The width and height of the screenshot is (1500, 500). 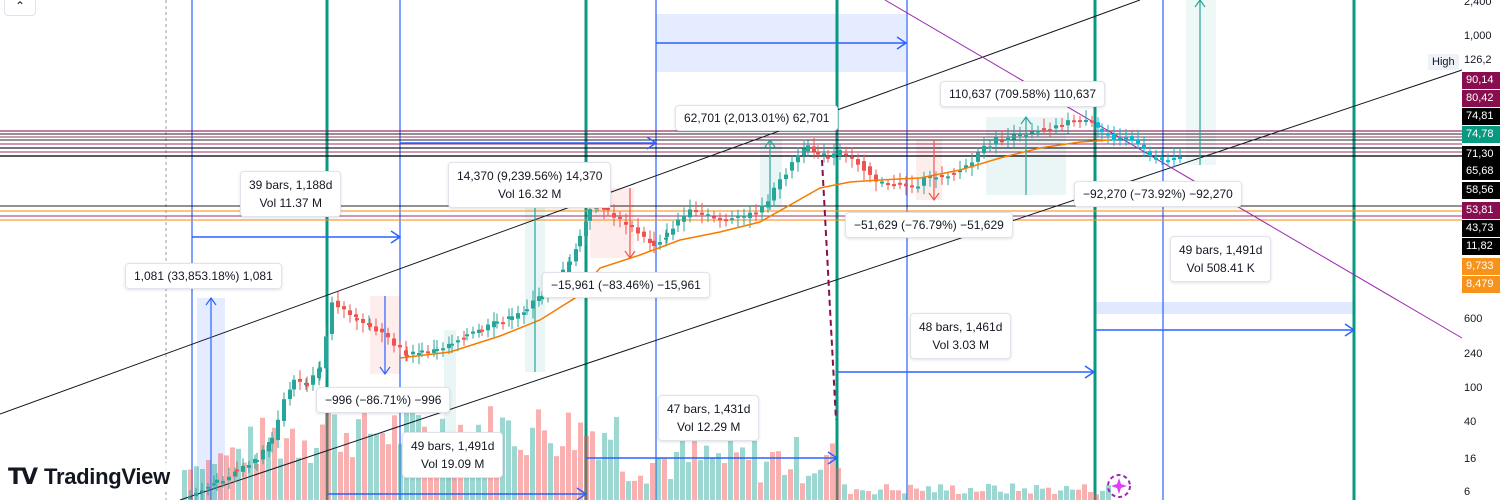 What do you see at coordinates (1158, 194) in the screenshot?
I see `measure-label-92270: −92,270 (−73.92%) −92,270` at bounding box center [1158, 194].